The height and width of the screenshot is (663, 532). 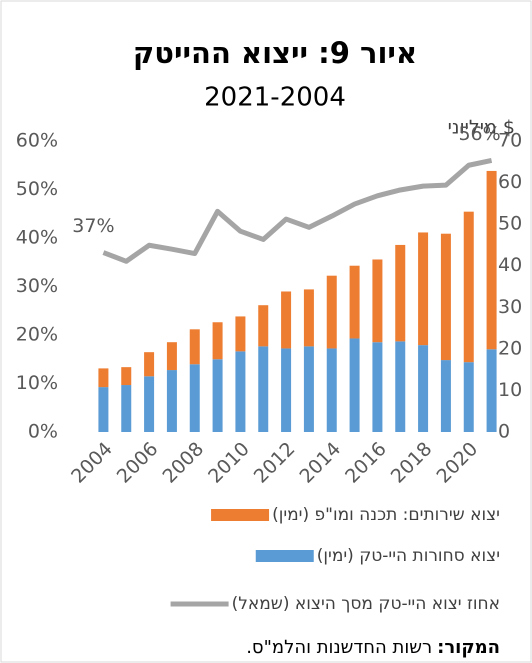 I want to click on y2-tick-label: 0, so click(x=504, y=432).